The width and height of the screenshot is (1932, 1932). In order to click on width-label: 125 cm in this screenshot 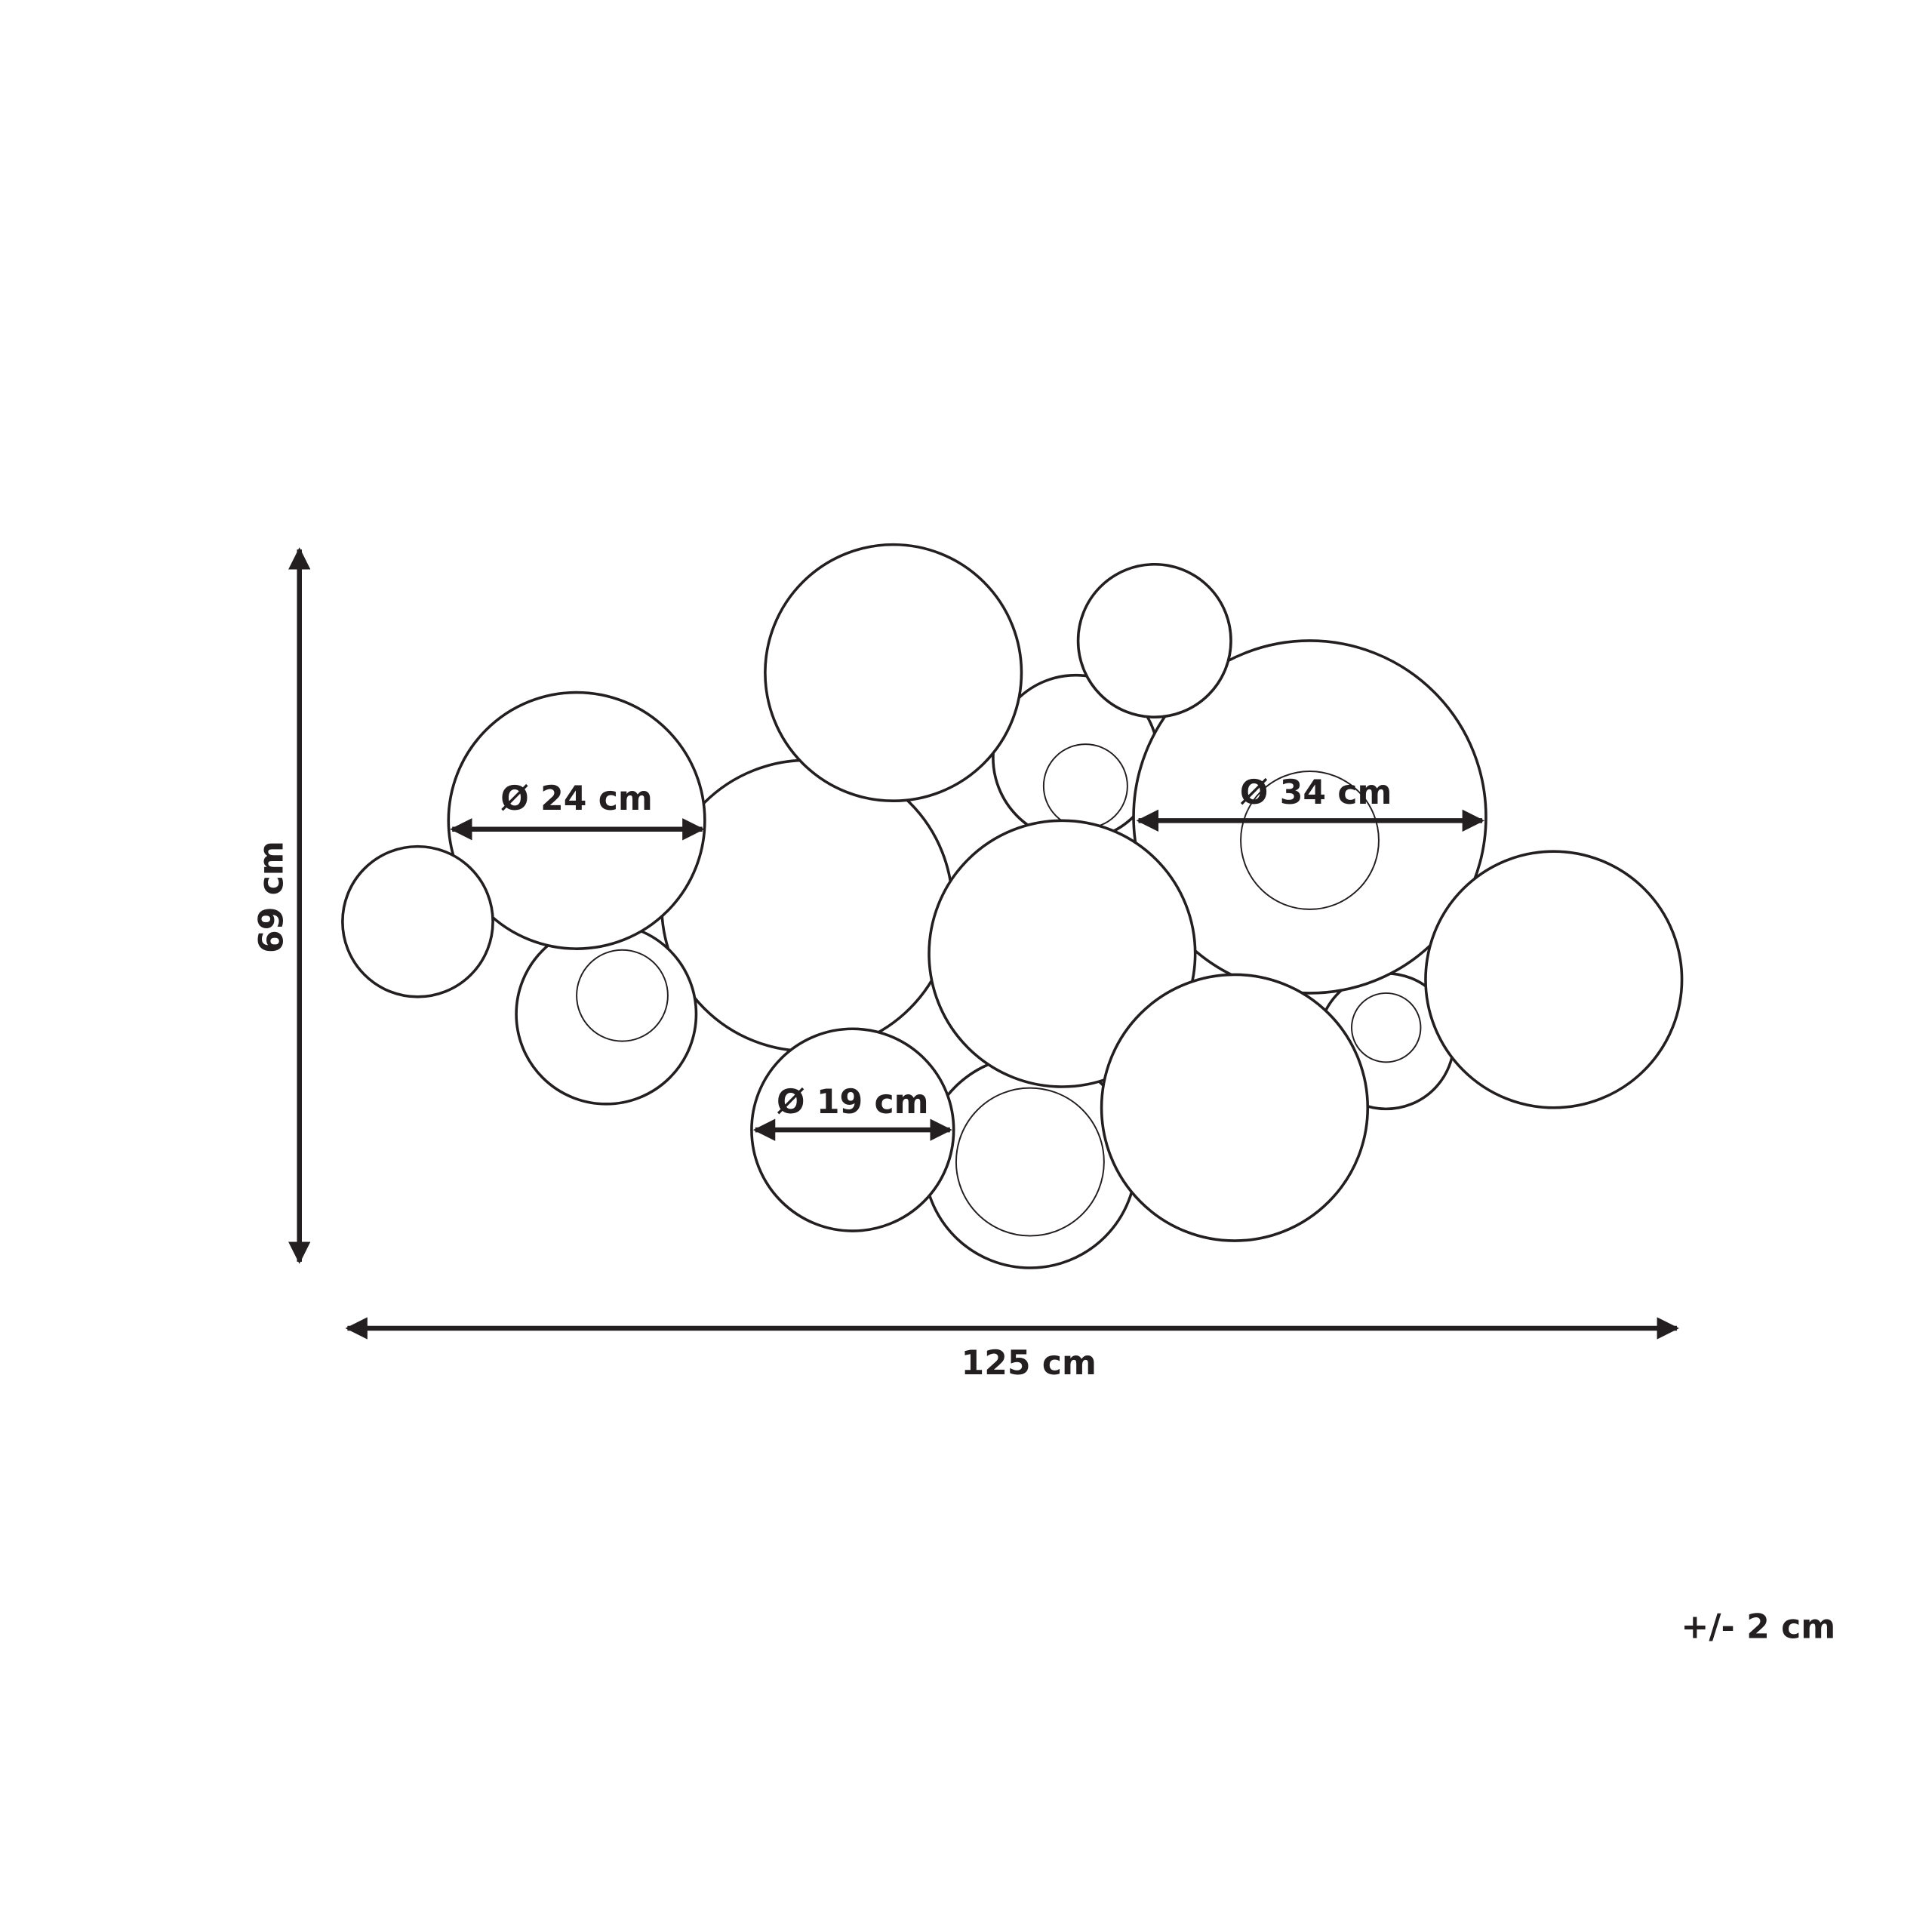, I will do `click(1029, 1363)`.